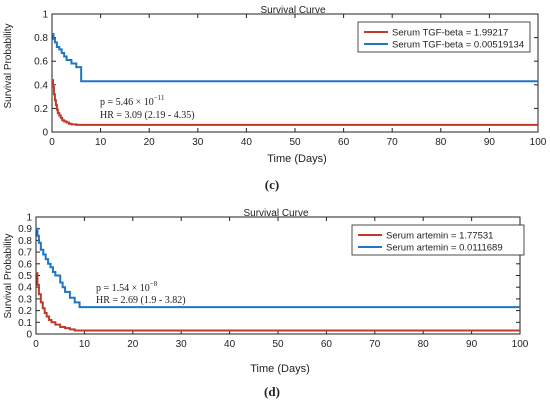 The width and height of the screenshot is (550, 403). What do you see at coordinates (272, 184) in the screenshot?
I see `panel-label: (c)` at bounding box center [272, 184].